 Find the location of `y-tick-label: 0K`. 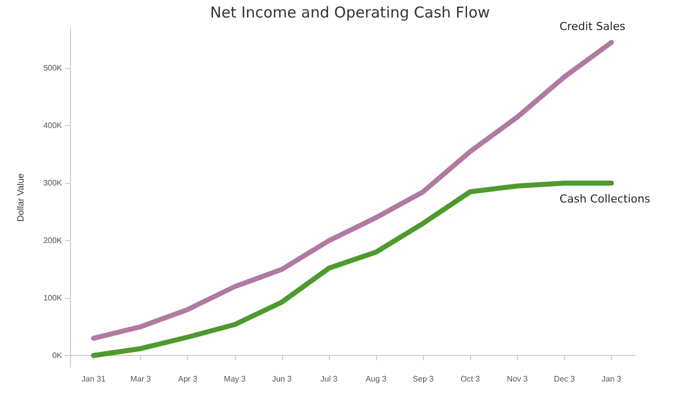

y-tick-label: 0K is located at coordinates (57, 355).